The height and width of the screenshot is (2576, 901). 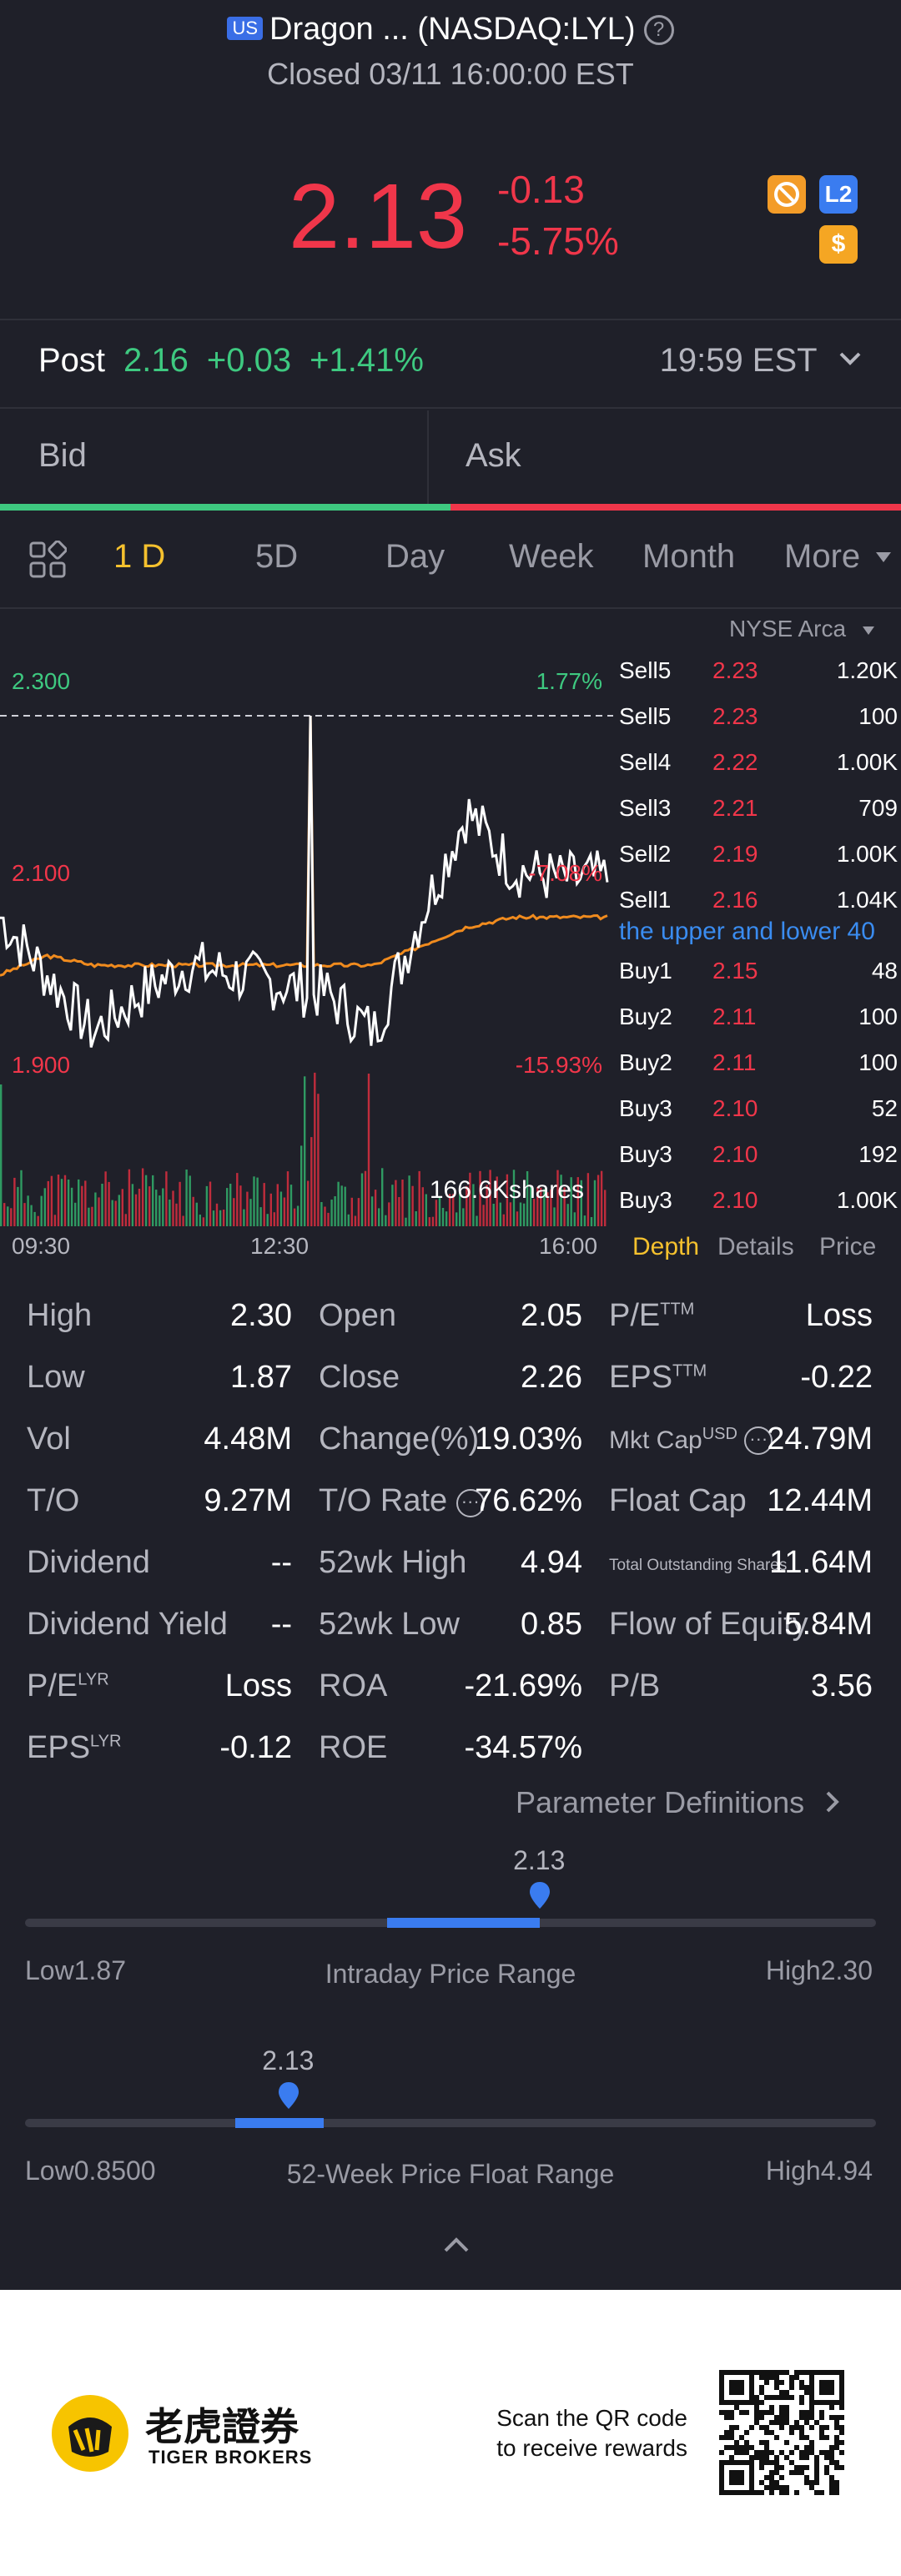 I want to click on ob-volume: 100, so click(x=878, y=1016).